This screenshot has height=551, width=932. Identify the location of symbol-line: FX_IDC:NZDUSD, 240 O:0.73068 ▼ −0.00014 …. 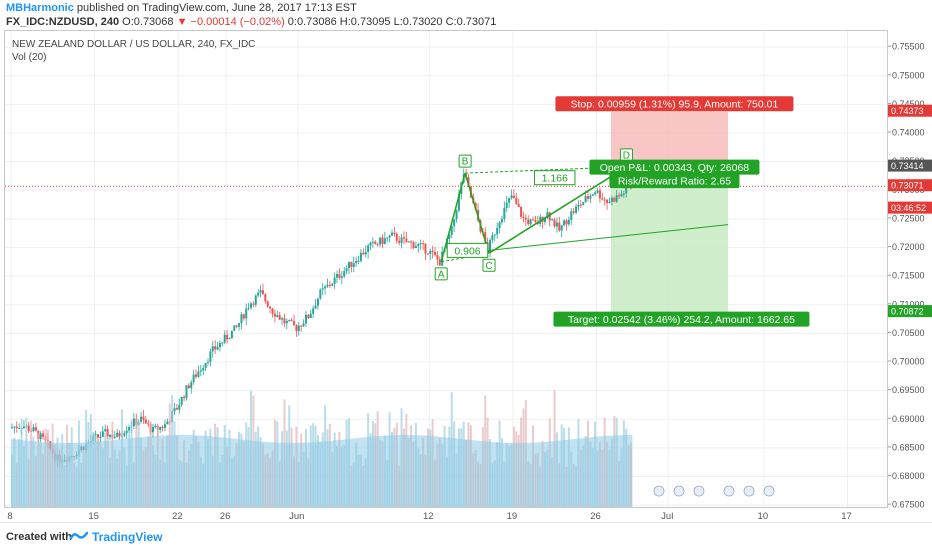
(251, 22).